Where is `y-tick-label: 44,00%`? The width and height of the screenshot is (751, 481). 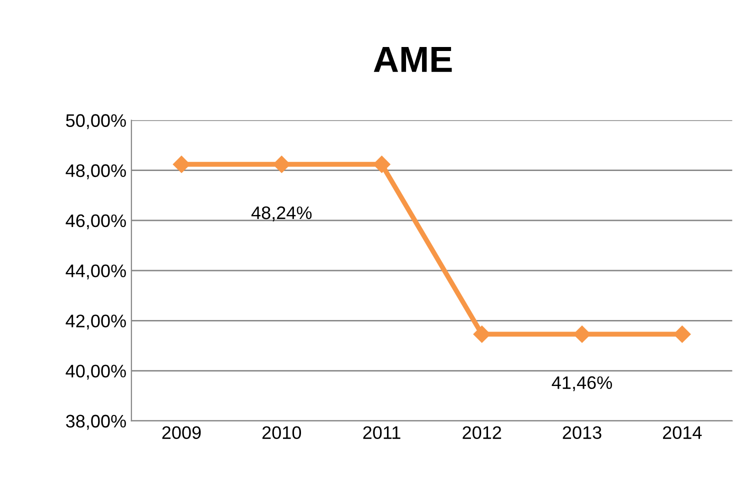 y-tick-label: 44,00% is located at coordinates (96, 272).